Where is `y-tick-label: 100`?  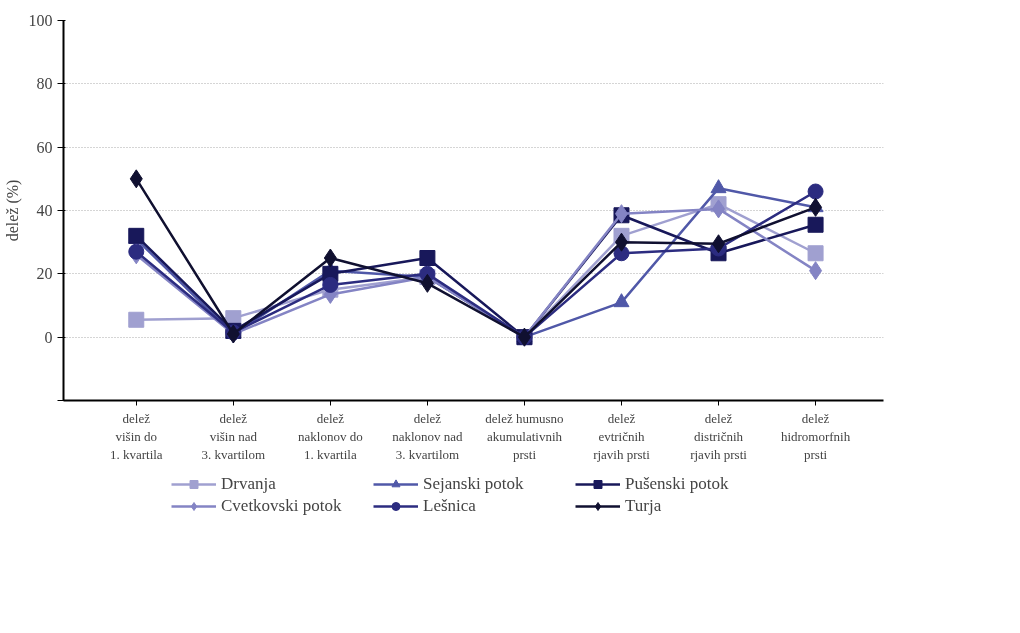 y-tick-label: 100 is located at coordinates (40, 20).